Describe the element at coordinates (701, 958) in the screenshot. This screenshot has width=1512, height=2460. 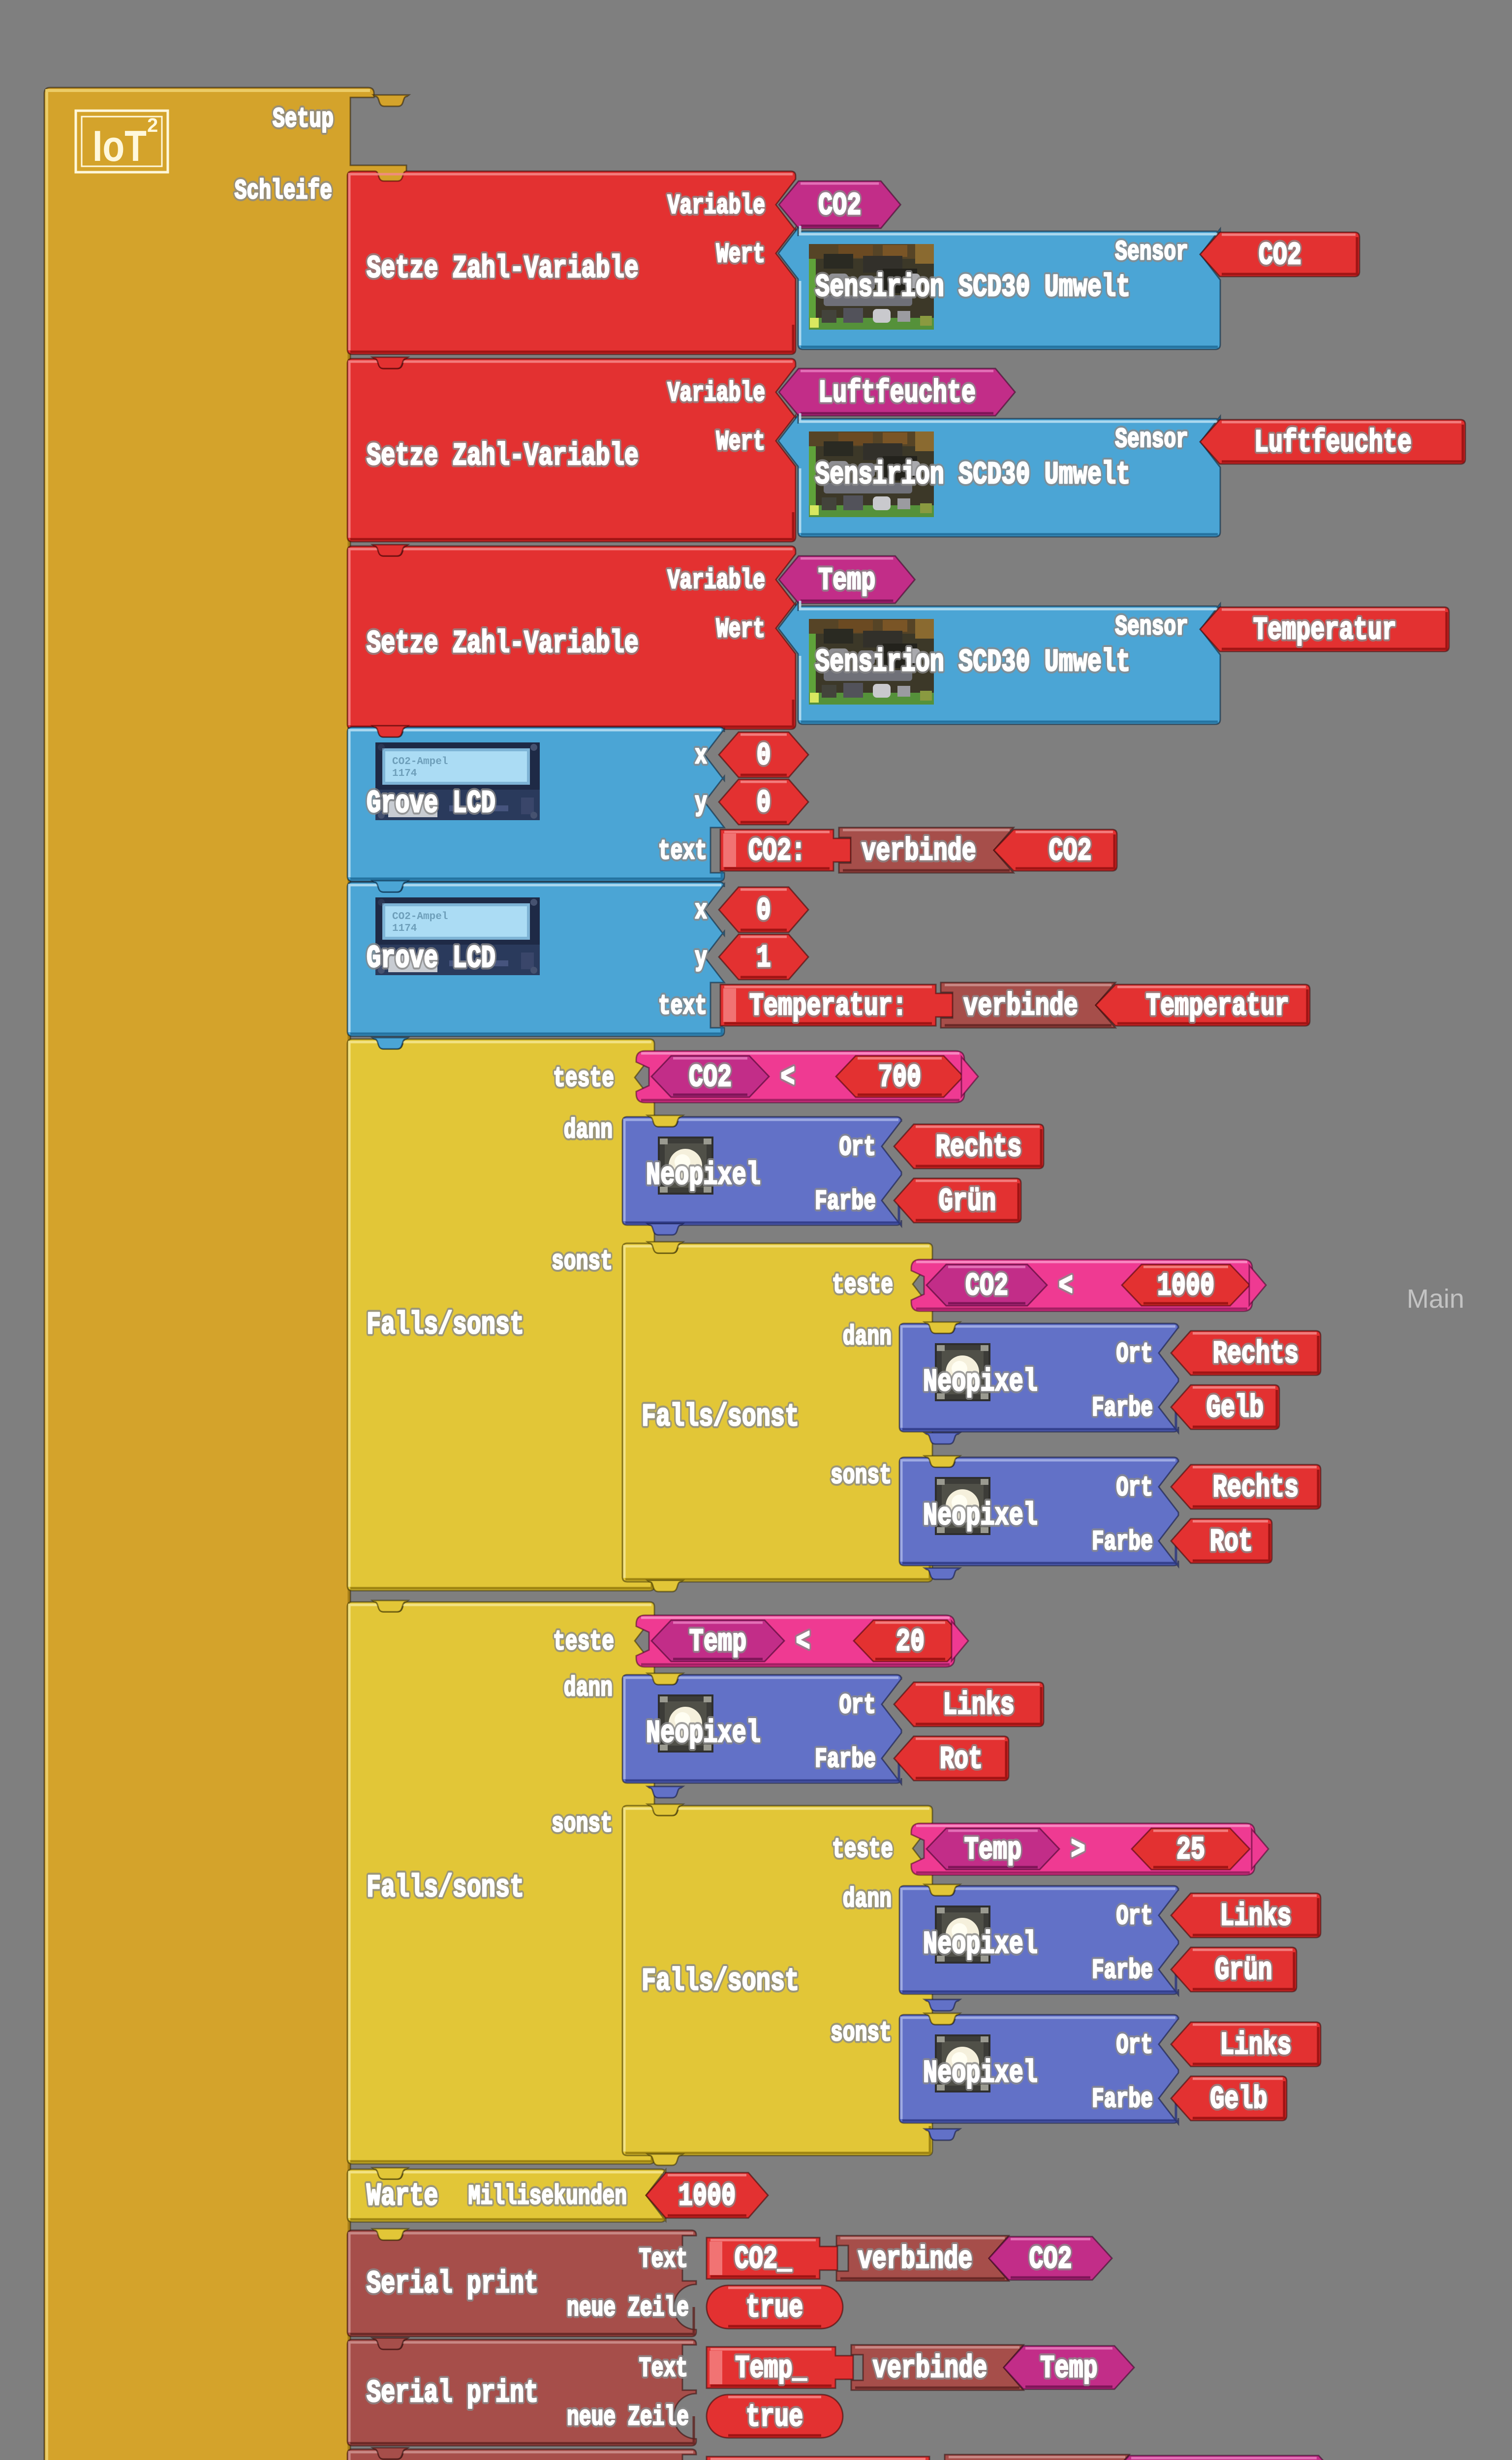
I see `svg-text: y` at that location.